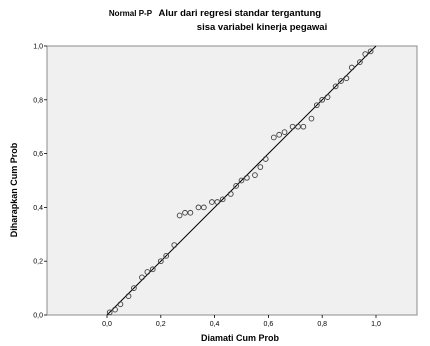 Image resolution: width=430 pixels, height=346 pixels. I want to click on y-tick-label: 0,4, so click(38, 208).